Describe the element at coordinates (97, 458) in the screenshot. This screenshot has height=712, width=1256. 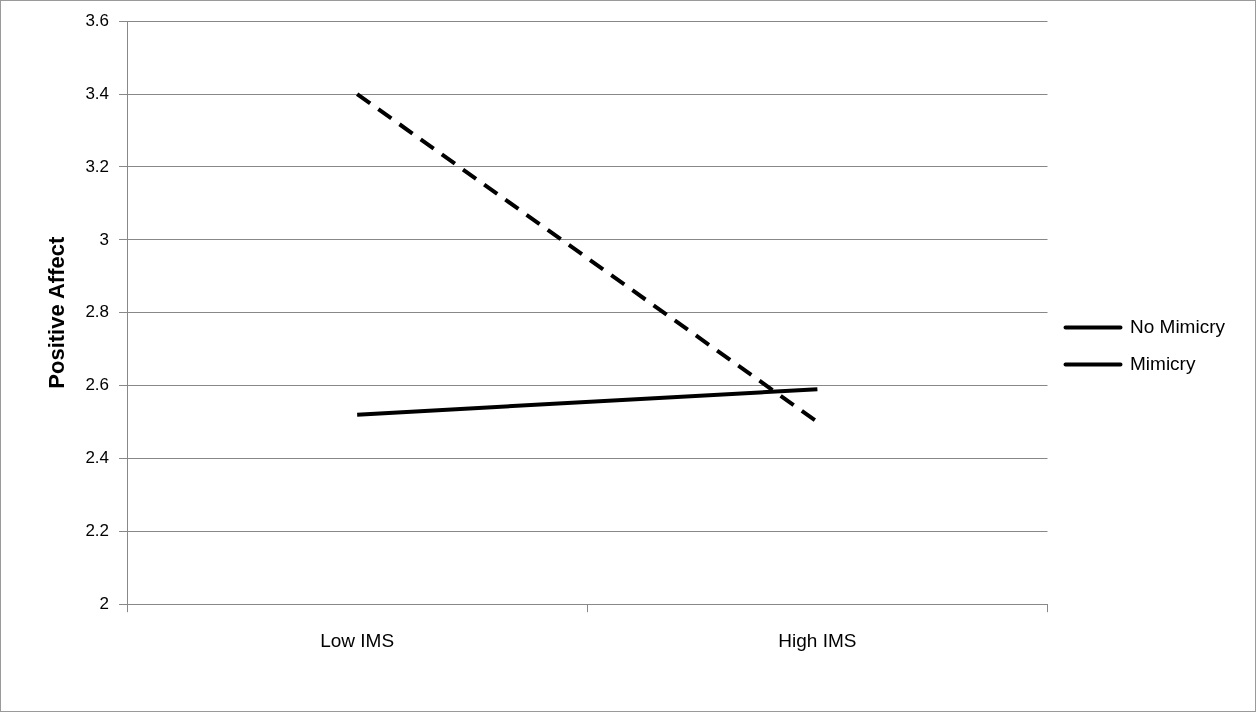
I see `y-tick-label: 2.4` at that location.